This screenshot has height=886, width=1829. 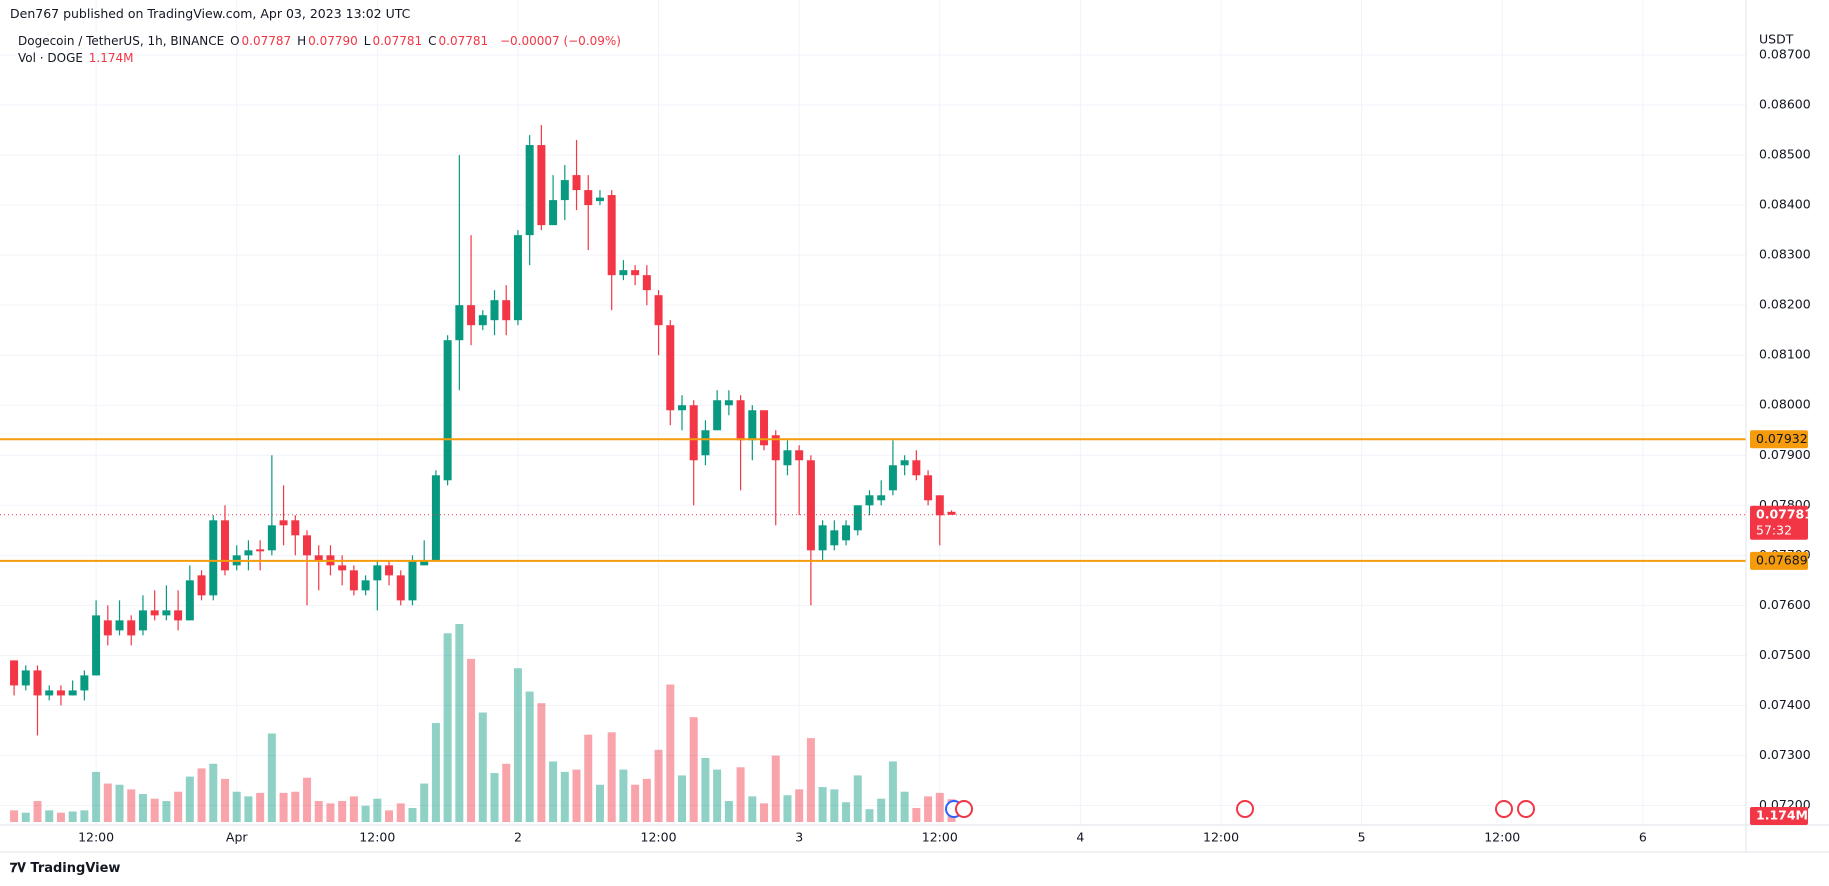 What do you see at coordinates (237, 837) in the screenshot?
I see `x-tick-label: Apr` at bounding box center [237, 837].